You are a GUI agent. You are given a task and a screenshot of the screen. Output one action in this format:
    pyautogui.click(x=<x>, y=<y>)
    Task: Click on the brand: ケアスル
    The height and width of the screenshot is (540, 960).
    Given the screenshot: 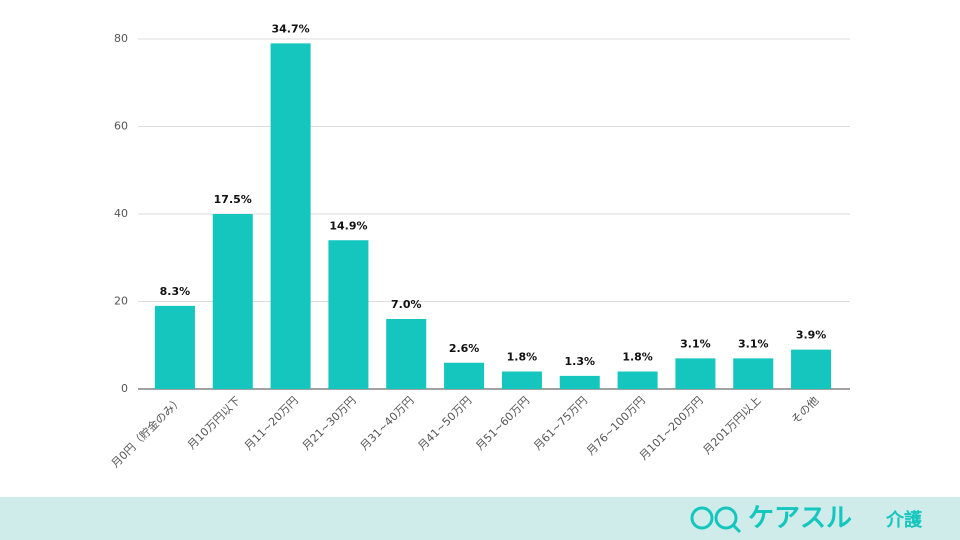 What is the action you would take?
    pyautogui.click(x=800, y=519)
    